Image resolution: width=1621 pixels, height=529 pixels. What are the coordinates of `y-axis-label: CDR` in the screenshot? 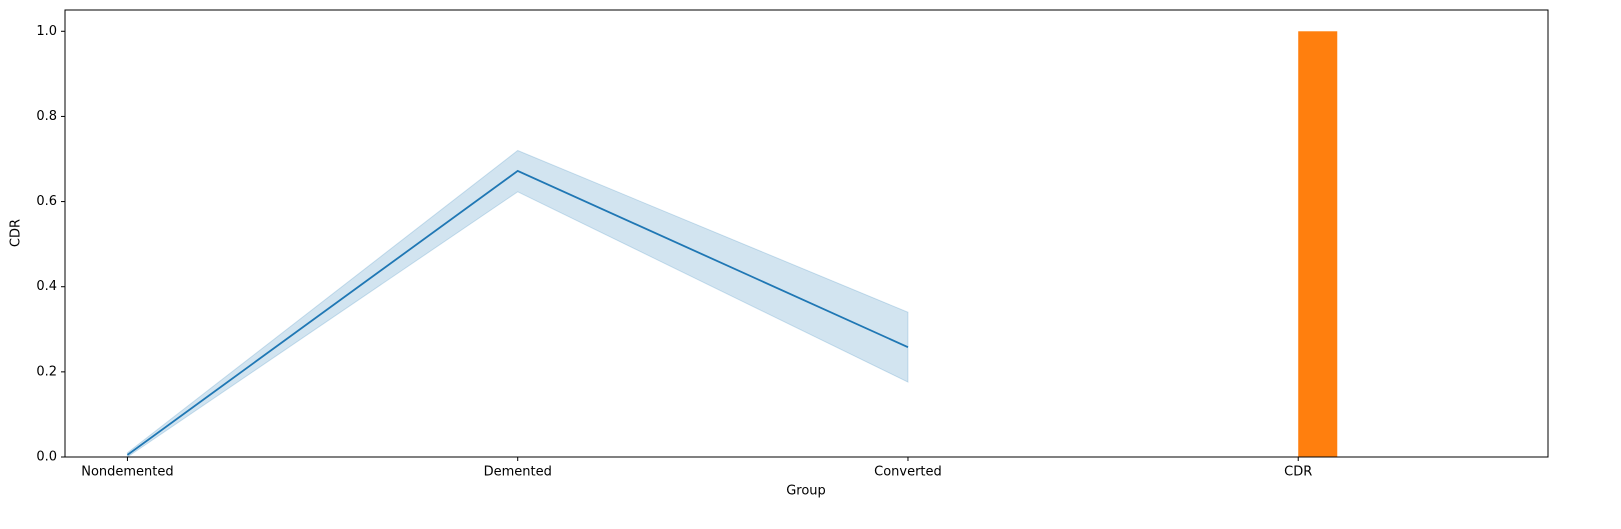 It's located at (16, 233).